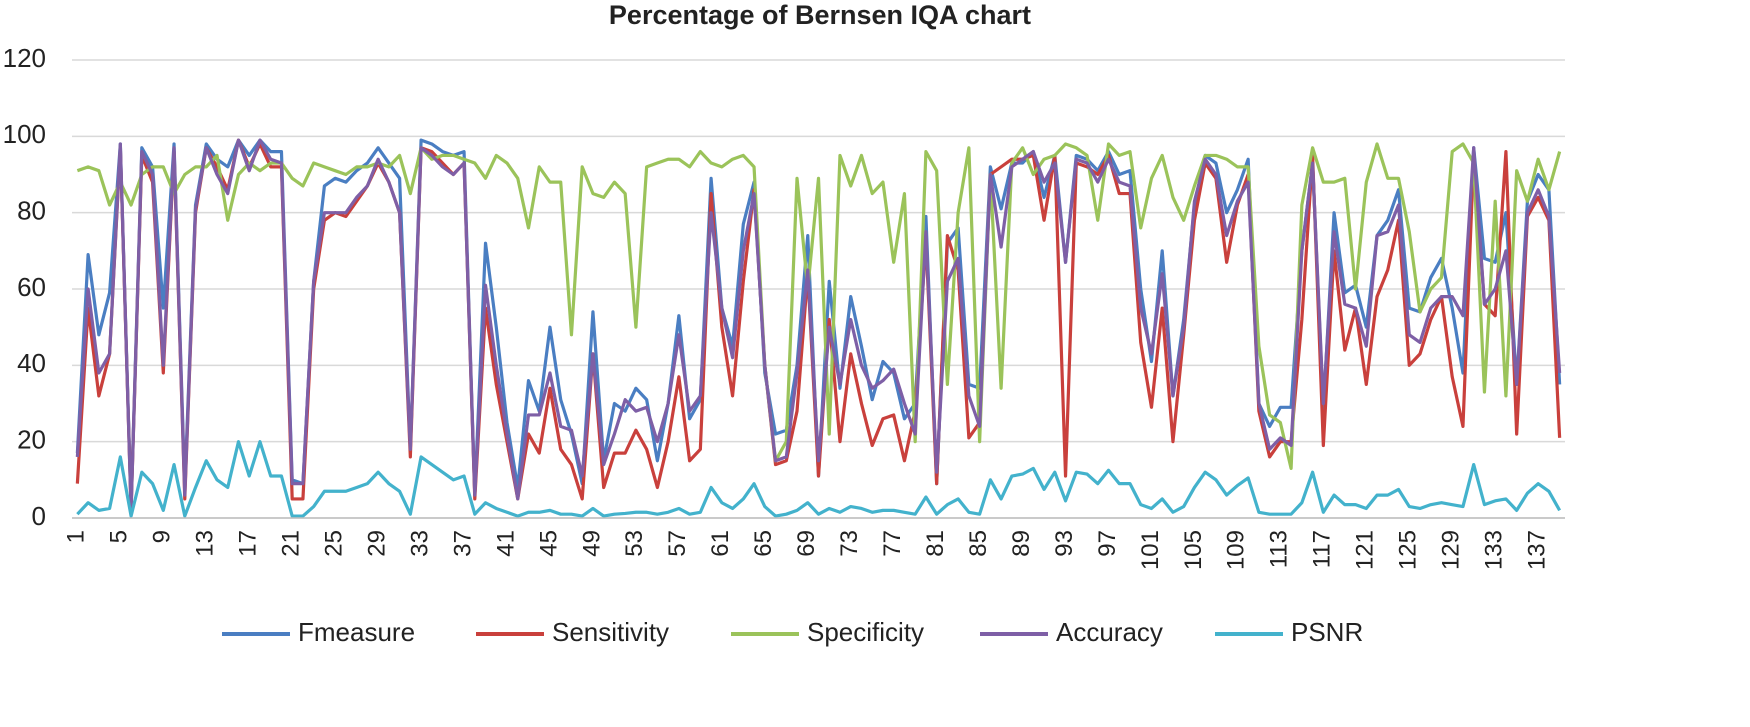  I want to click on x-tick-label: 81, so click(935, 543).